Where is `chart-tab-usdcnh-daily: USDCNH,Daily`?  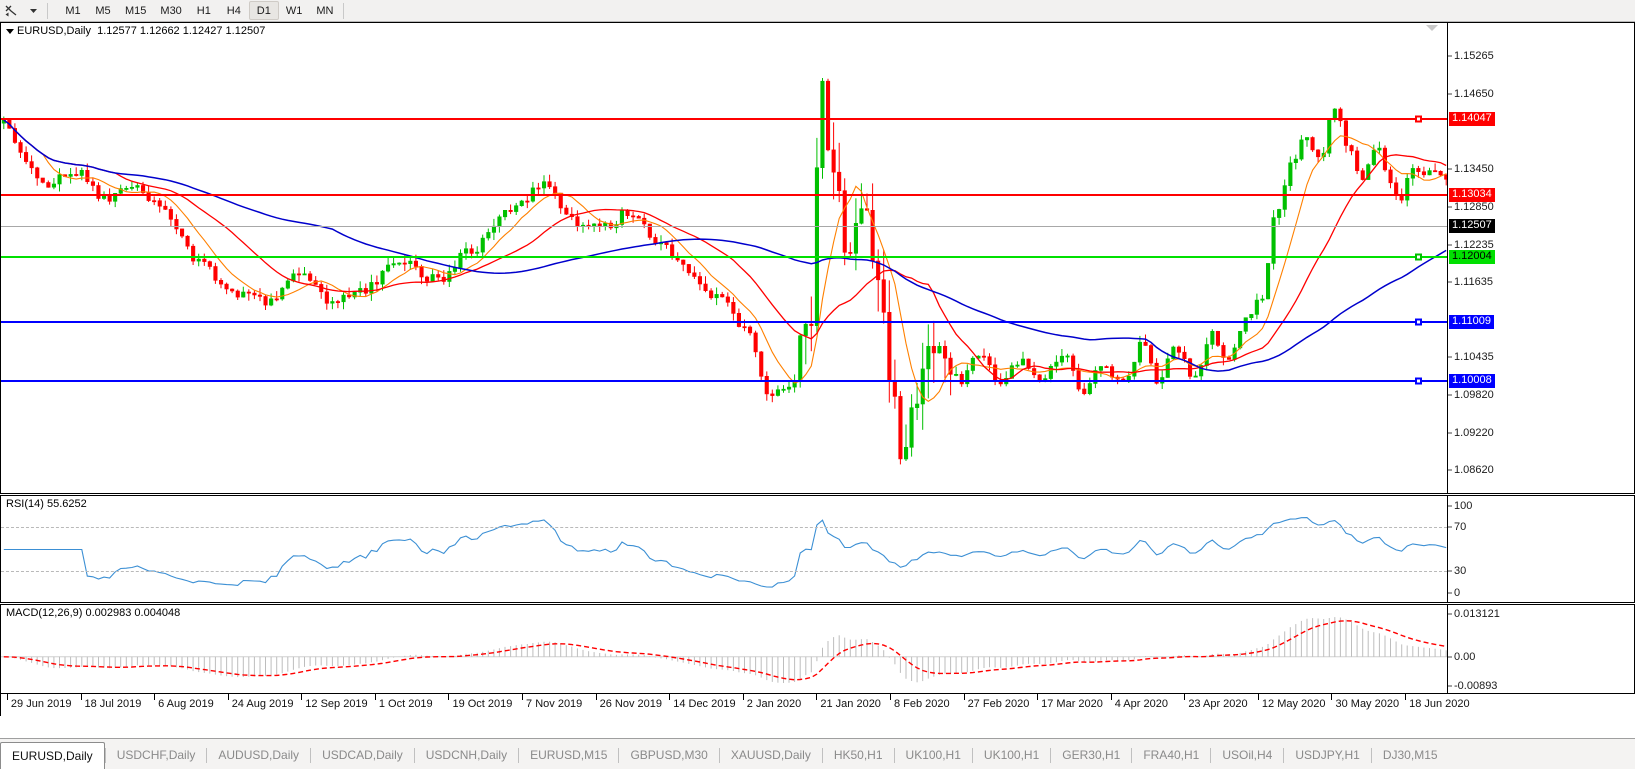
chart-tab-usdcnh-daily: USDCNH,Daily is located at coordinates (466, 754).